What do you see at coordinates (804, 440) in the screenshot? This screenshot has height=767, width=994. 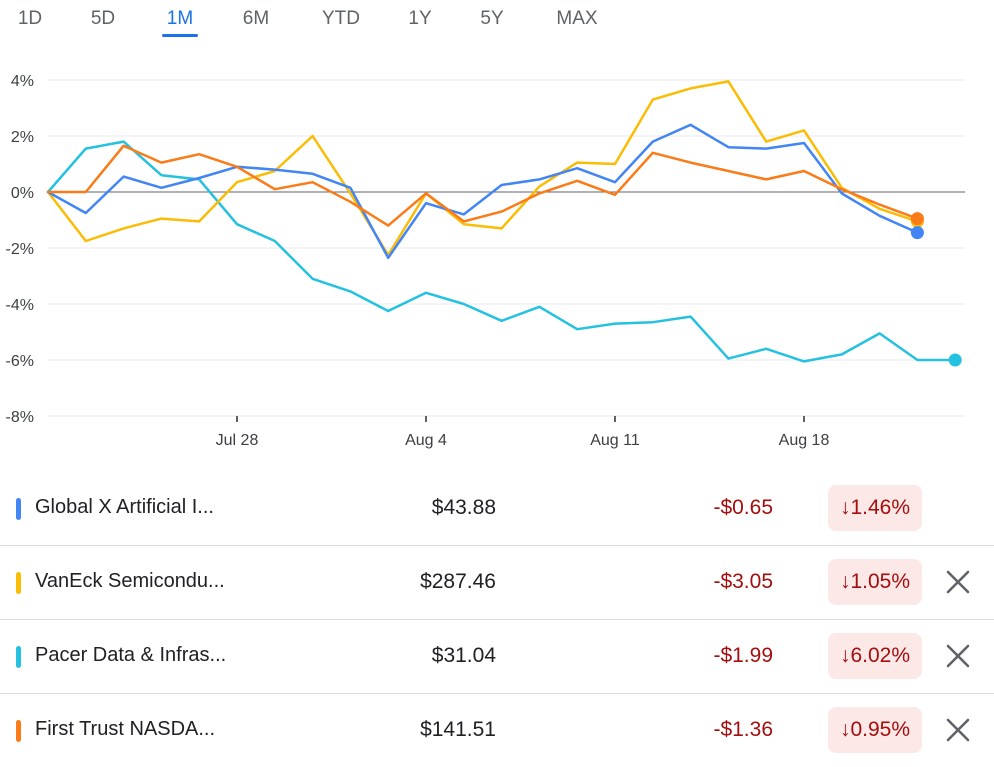 I see `x-tick-label: Aug 18` at bounding box center [804, 440].